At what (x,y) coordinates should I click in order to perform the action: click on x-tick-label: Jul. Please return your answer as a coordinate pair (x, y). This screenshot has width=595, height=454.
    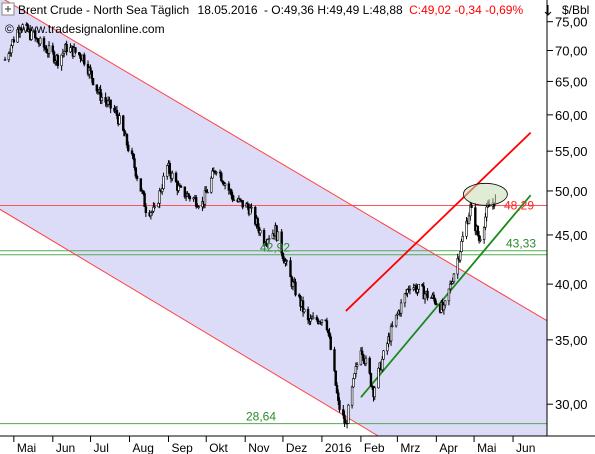
    Looking at the image, I should click on (101, 447).